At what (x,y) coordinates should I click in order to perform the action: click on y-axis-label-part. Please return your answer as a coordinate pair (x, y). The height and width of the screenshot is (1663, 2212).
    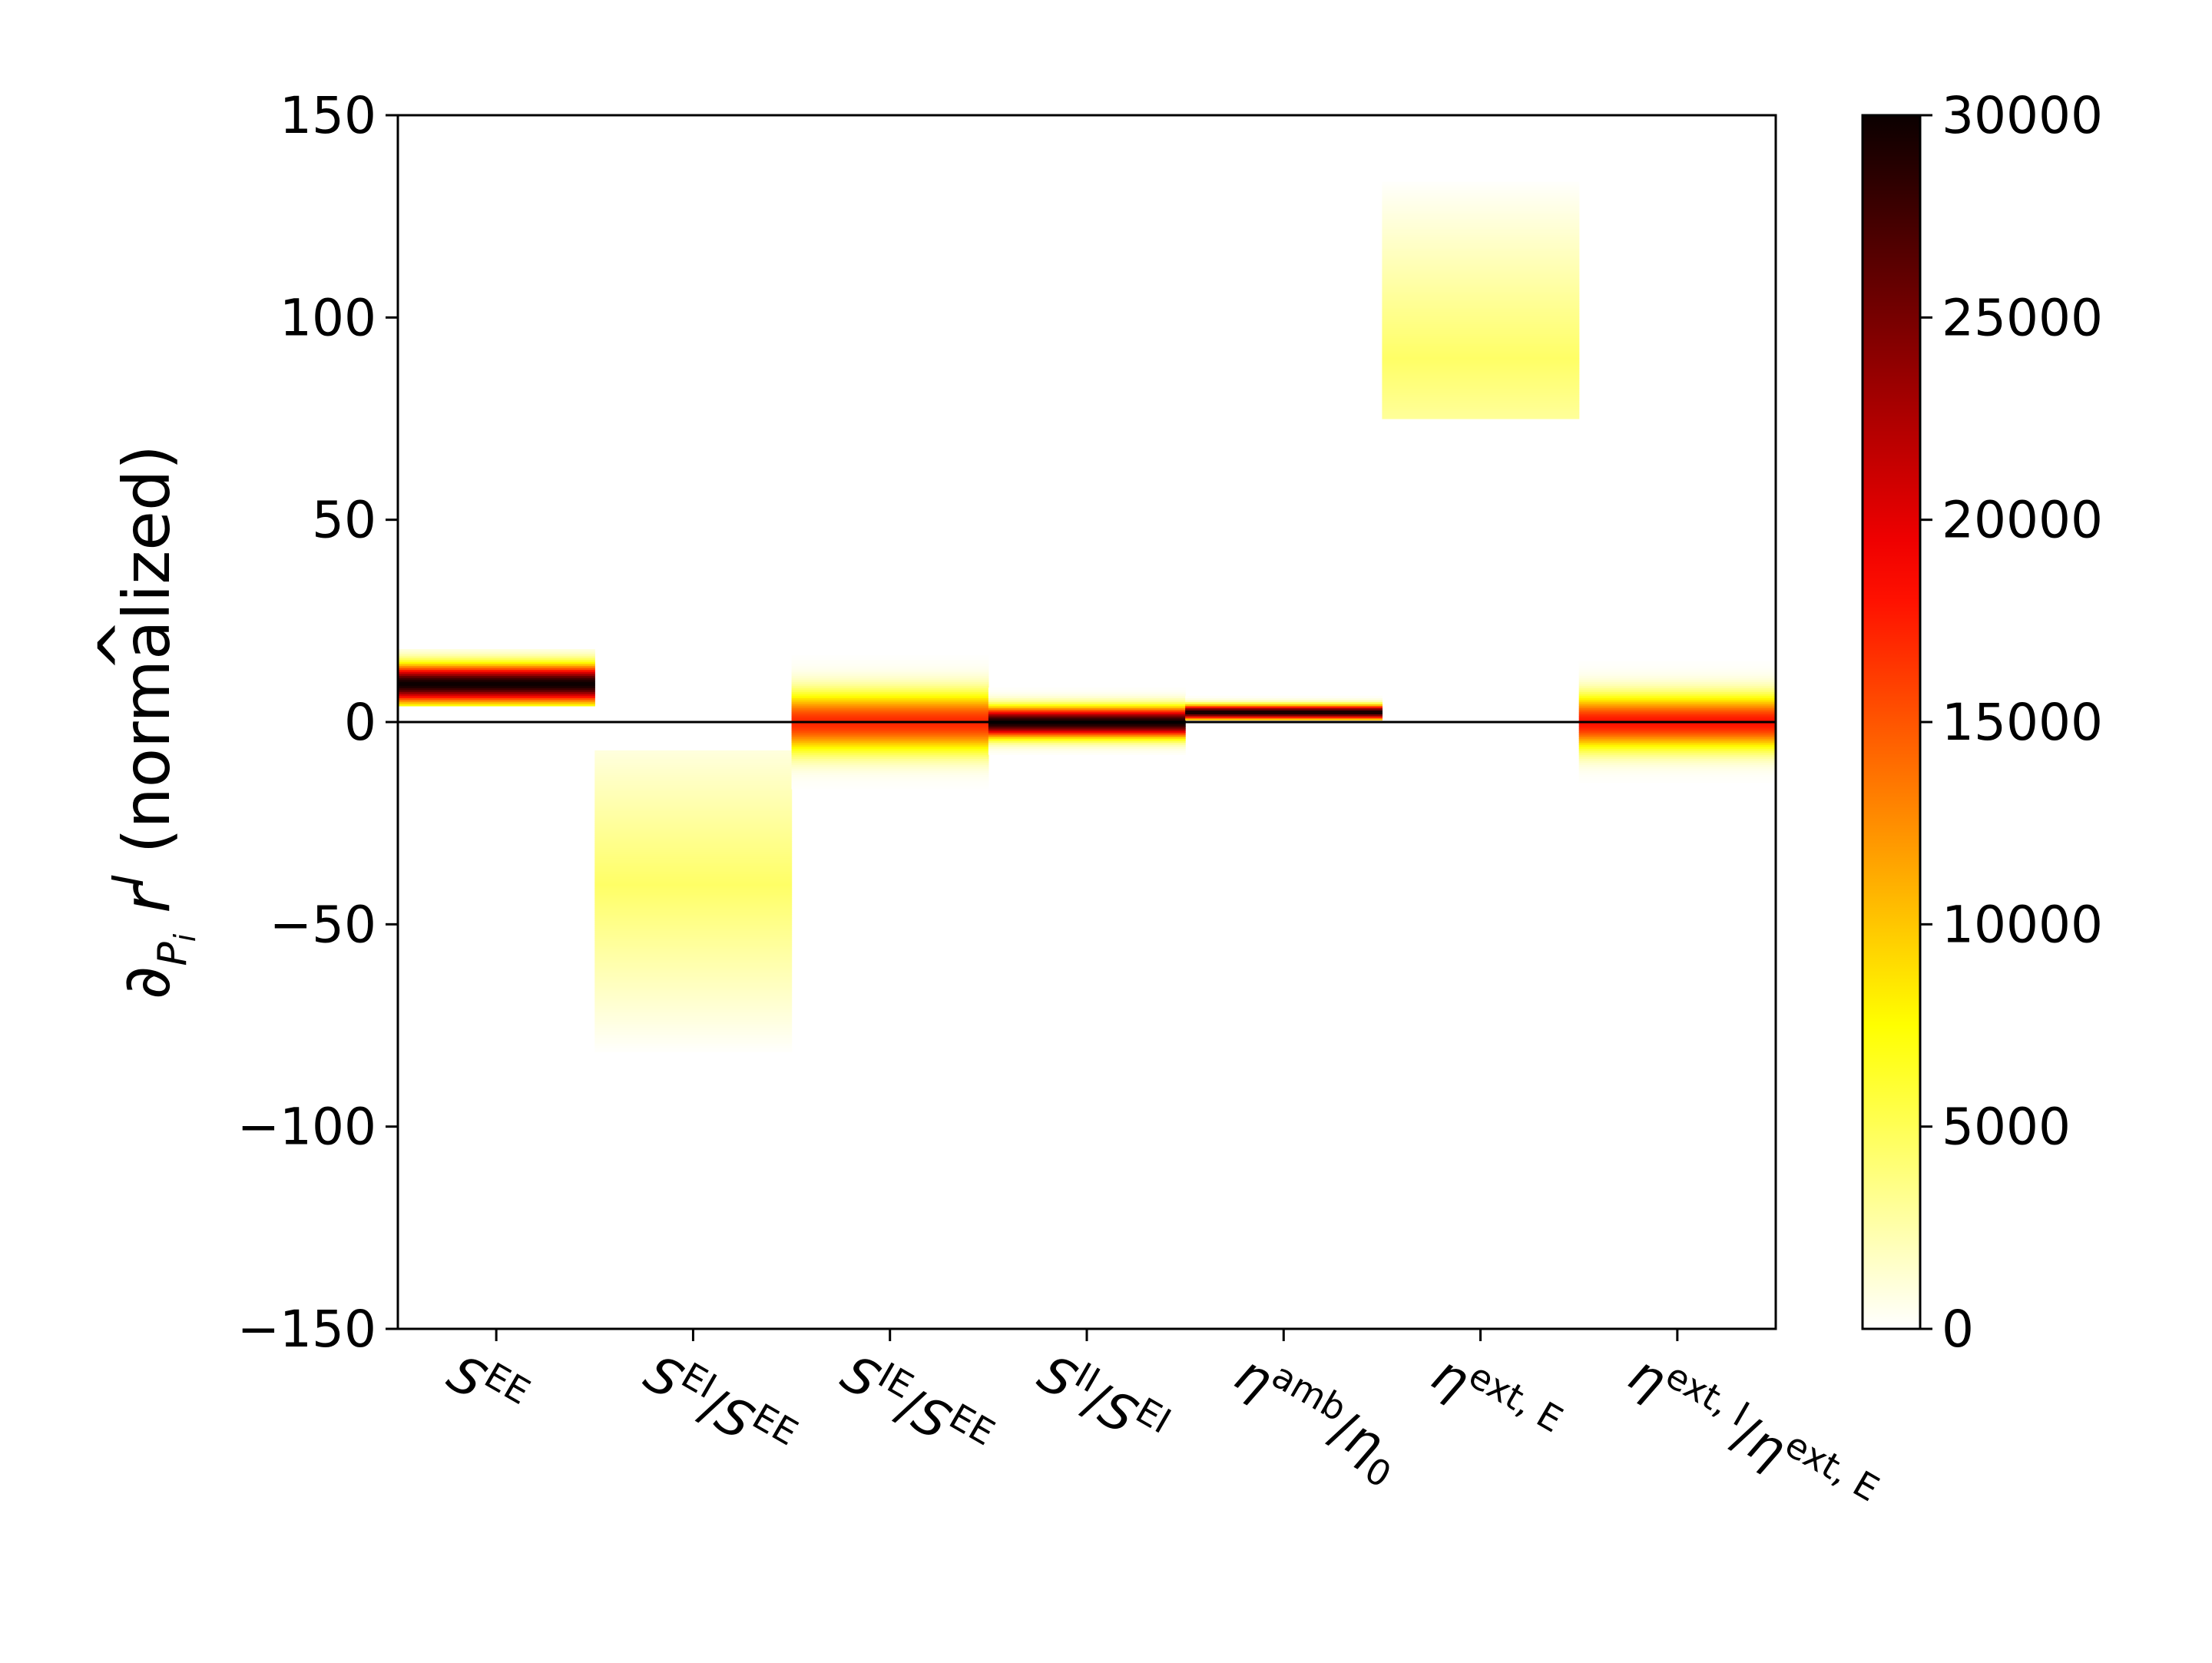
    Looking at the image, I should click on (147, 923).